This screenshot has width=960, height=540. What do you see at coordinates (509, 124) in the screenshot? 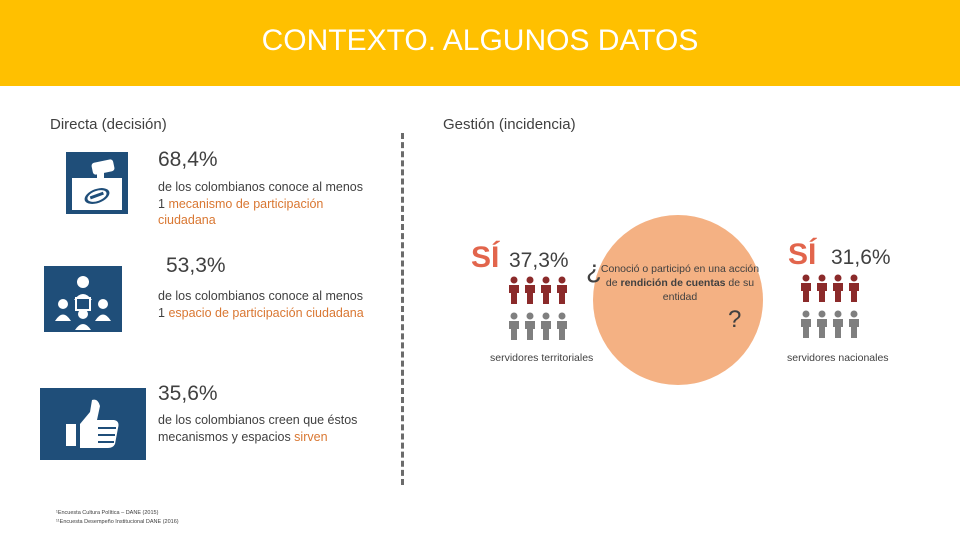
I see `right-section-heading: Gestión (incidencia)` at bounding box center [509, 124].